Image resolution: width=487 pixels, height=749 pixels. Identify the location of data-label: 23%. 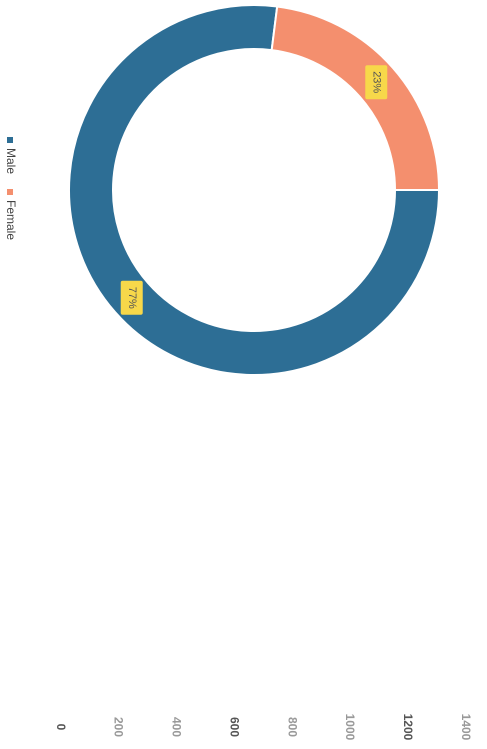
(376, 82).